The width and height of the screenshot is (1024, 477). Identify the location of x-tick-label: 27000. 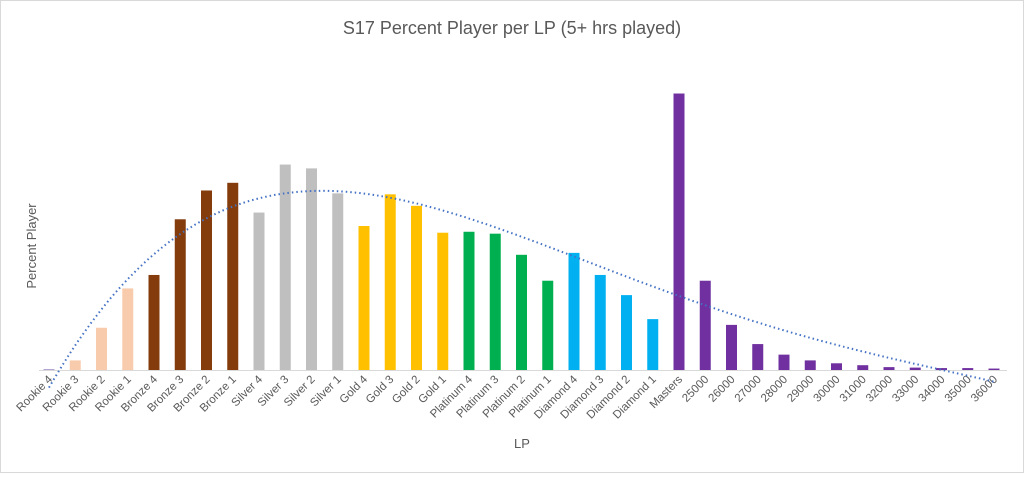
(748, 389).